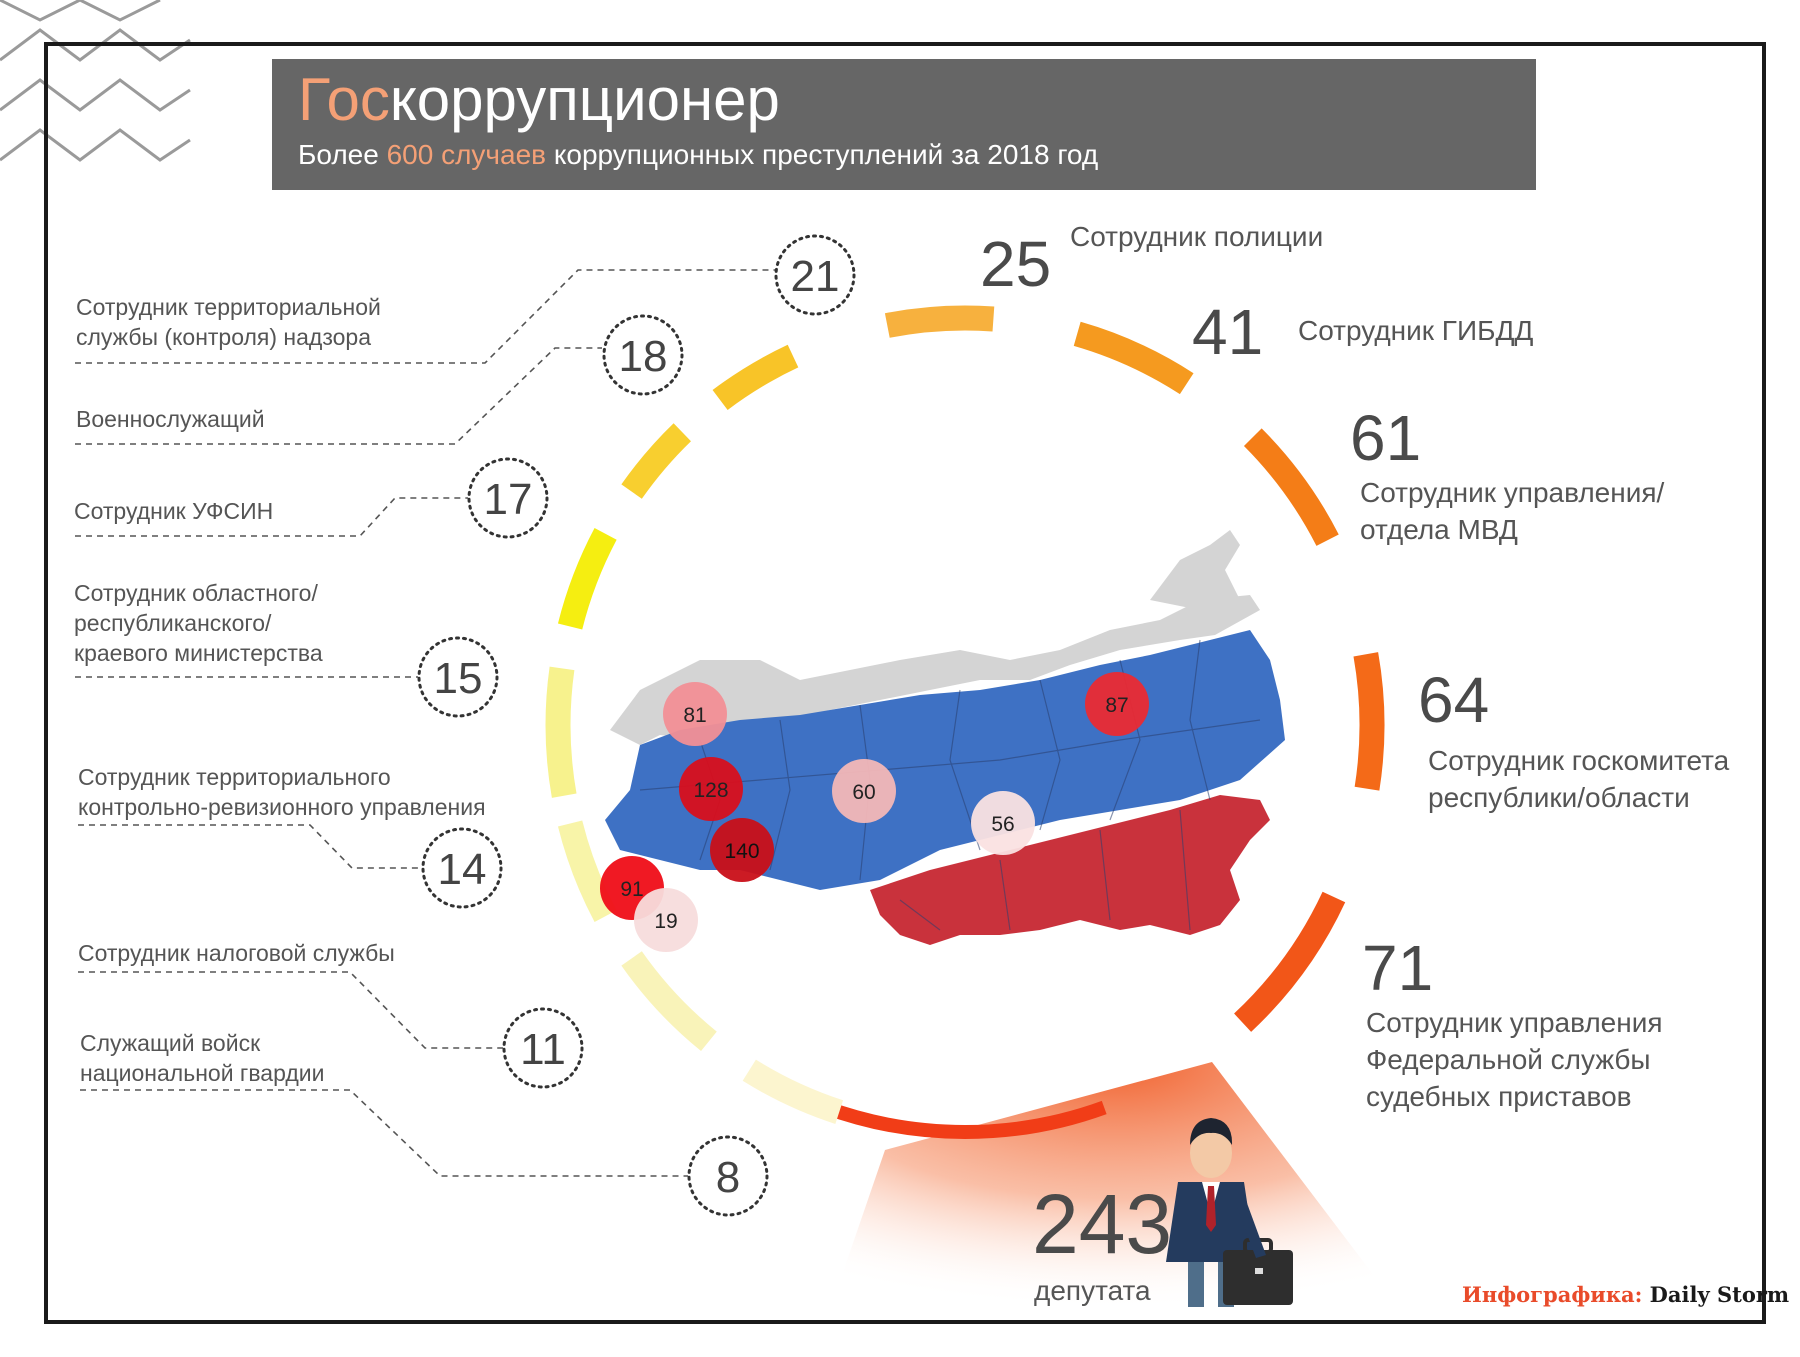 Image resolution: width=1800 pixels, height=1357 pixels. What do you see at coordinates (1578, 779) in the screenshot?
I see `label-goskomitet: Сотрудник госкомитета республики/области` at bounding box center [1578, 779].